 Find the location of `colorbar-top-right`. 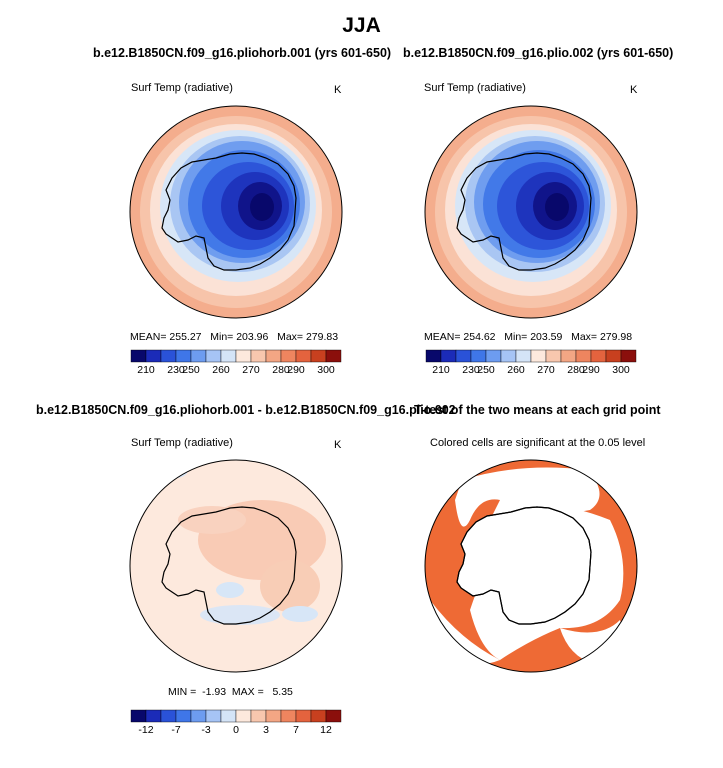

colorbar-top-right is located at coordinates (531, 356).